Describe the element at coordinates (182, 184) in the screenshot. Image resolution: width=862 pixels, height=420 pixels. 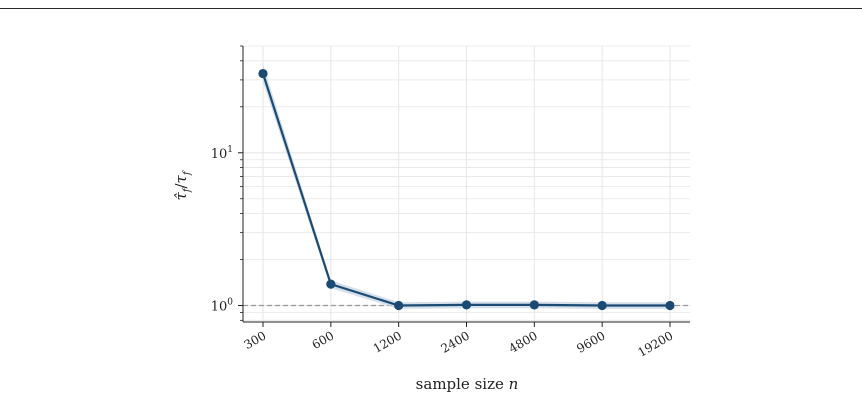
I see `y-axis-label: τ̂f/τf` at that location.